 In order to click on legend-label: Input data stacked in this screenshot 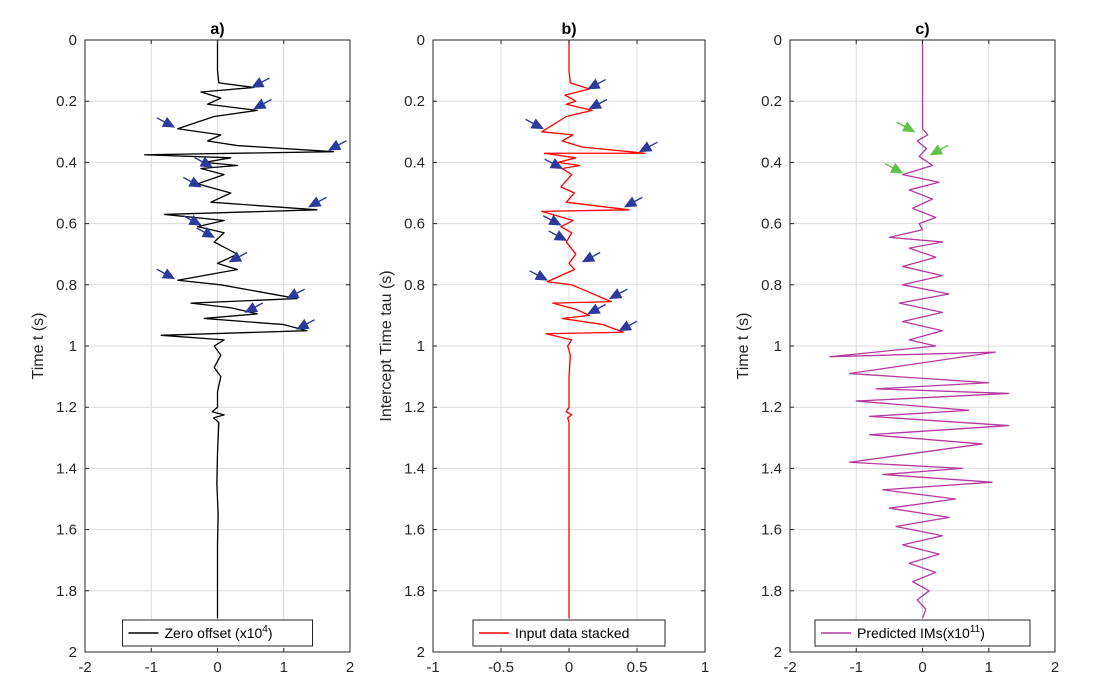, I will do `click(572, 633)`.